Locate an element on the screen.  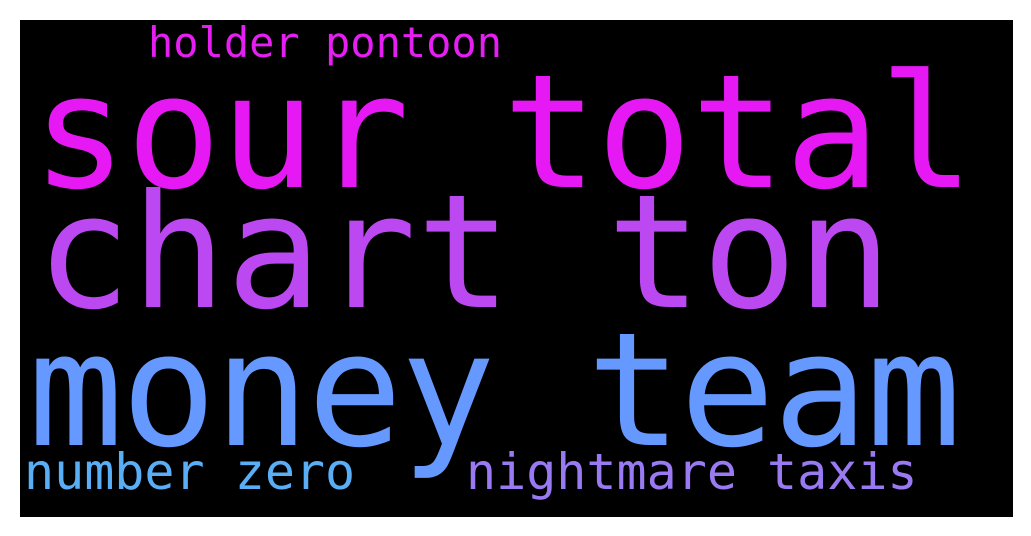
word-nightmare-taxis: nightmare taxis is located at coordinates (692, 472).